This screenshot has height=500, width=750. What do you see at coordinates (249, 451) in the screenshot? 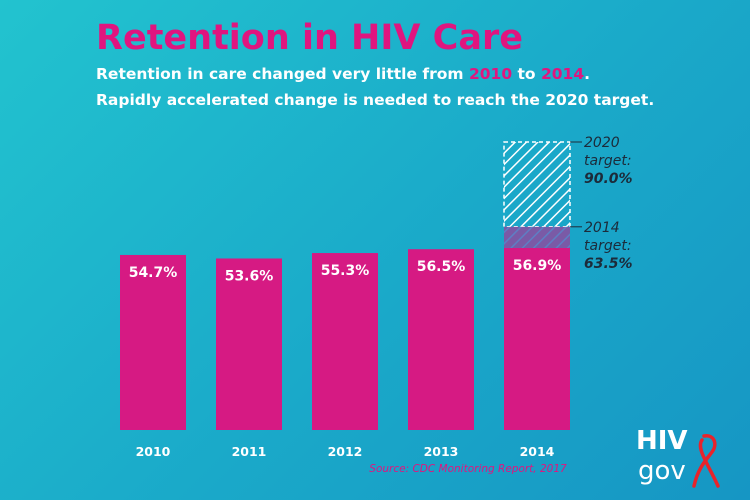
I see `x-tick-label: 2011` at bounding box center [249, 451].